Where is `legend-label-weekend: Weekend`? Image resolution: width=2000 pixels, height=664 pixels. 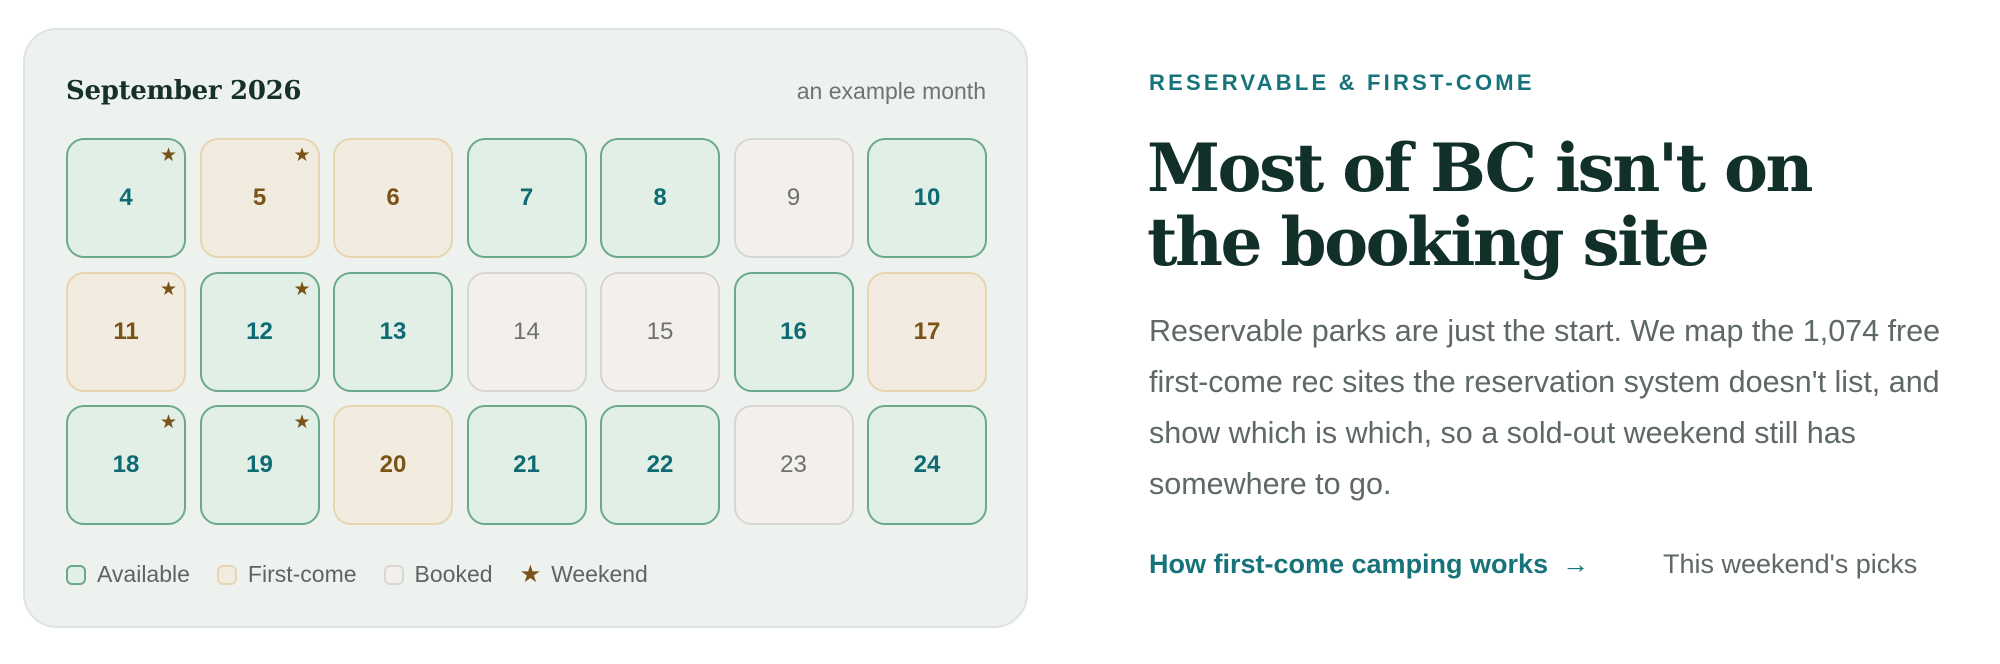 legend-label-weekend: Weekend is located at coordinates (599, 574).